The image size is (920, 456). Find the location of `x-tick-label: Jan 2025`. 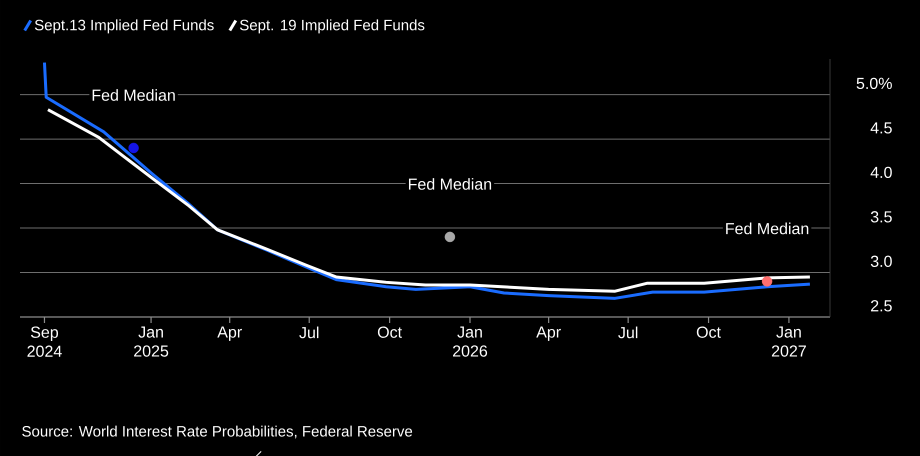

x-tick-label: Jan 2025 is located at coordinates (151, 341).